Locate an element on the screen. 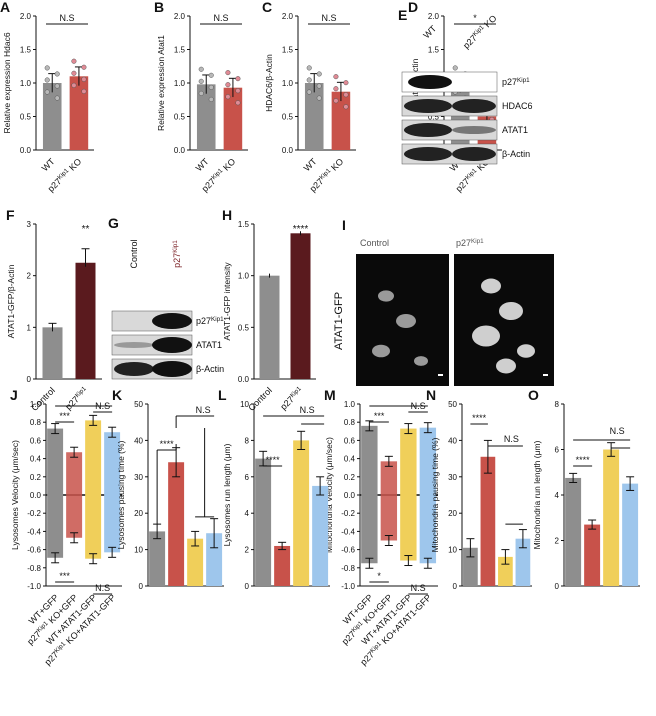  y-axis-label: Mitochondria pausing time (%) is located at coordinates (435, 494).